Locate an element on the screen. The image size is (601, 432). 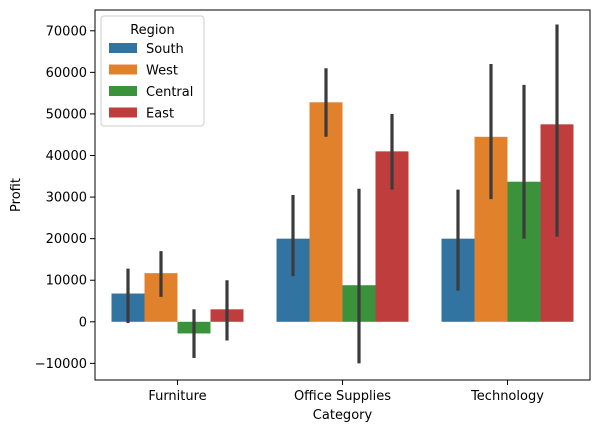
legend: Region South West Central East is located at coordinates (152, 71).